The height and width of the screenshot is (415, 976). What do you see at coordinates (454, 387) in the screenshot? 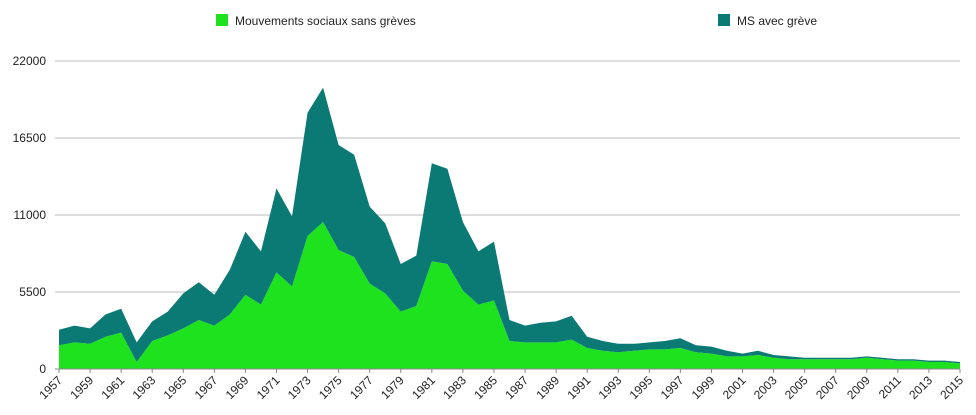
I see `x-tick-label: 1983` at bounding box center [454, 387].